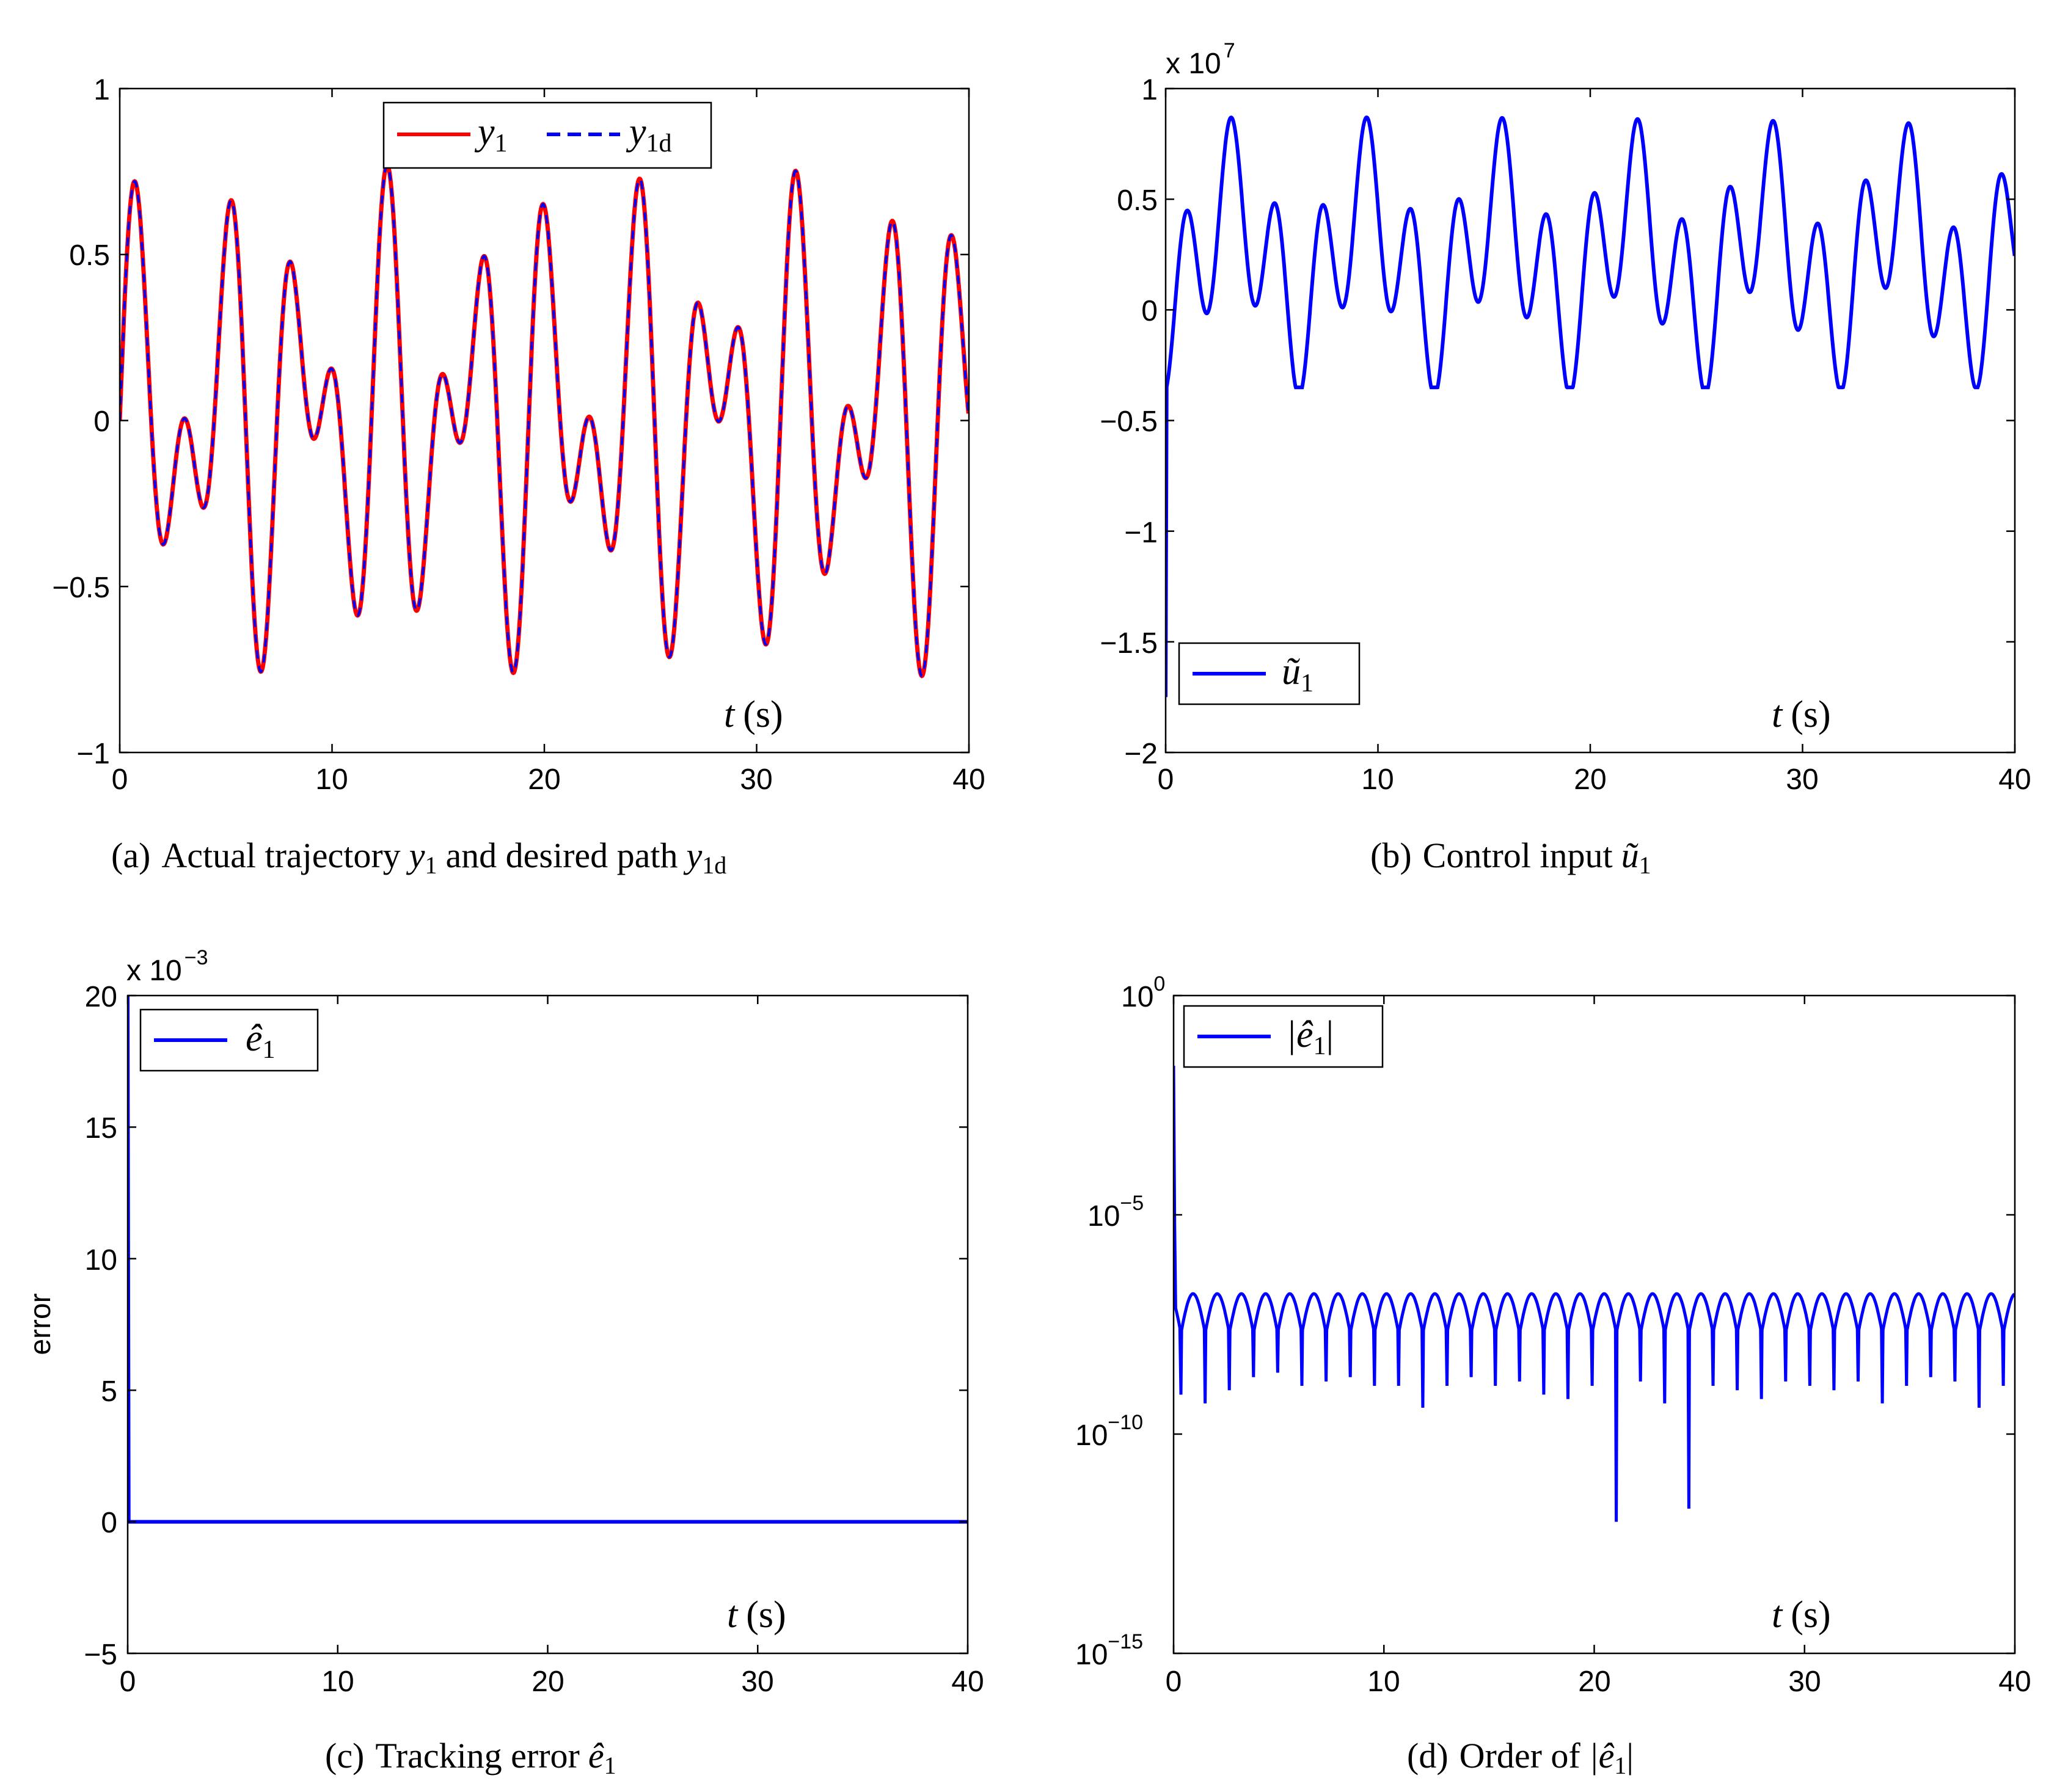  What do you see at coordinates (101, 422) in the screenshot?
I see `panel-a-ytick-label: 0` at bounding box center [101, 422].